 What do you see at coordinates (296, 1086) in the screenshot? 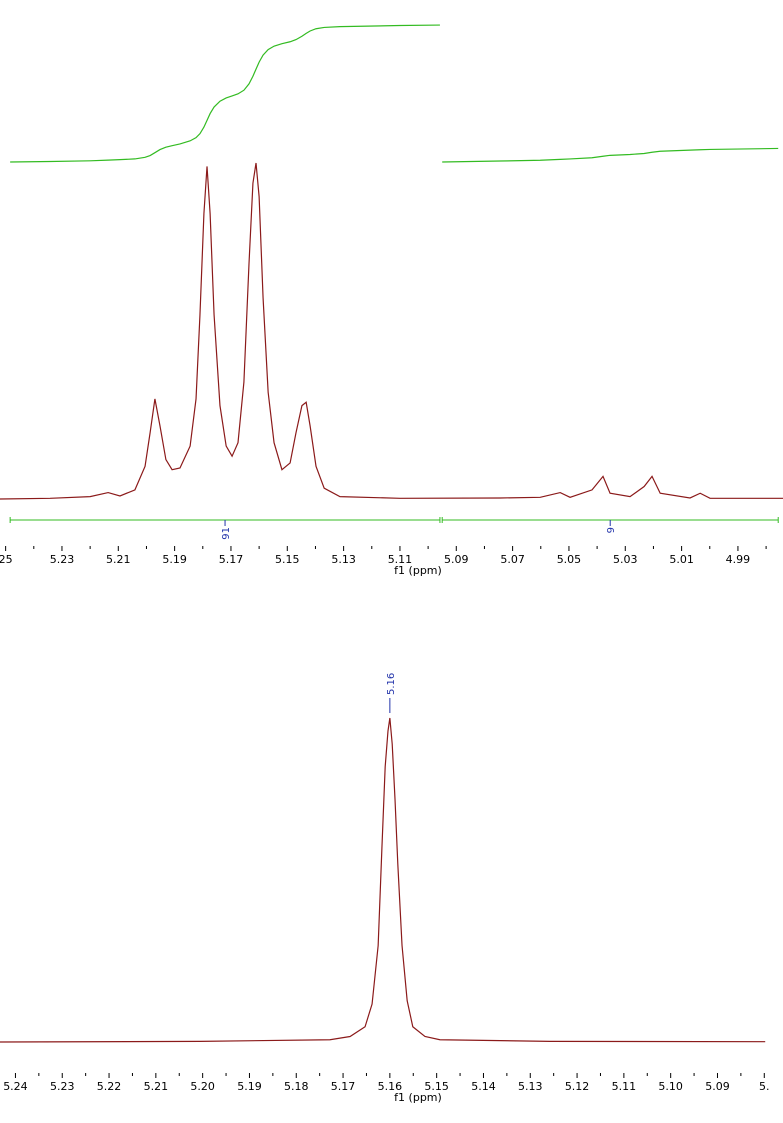
I see `x-tick-label: 5.18` at bounding box center [296, 1086].